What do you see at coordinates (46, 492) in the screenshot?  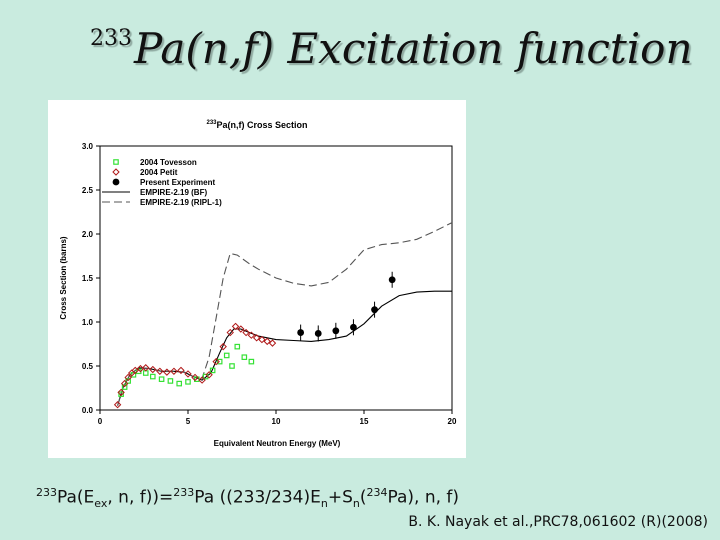 I see `formula-sup-1: 233` at bounding box center [46, 492].